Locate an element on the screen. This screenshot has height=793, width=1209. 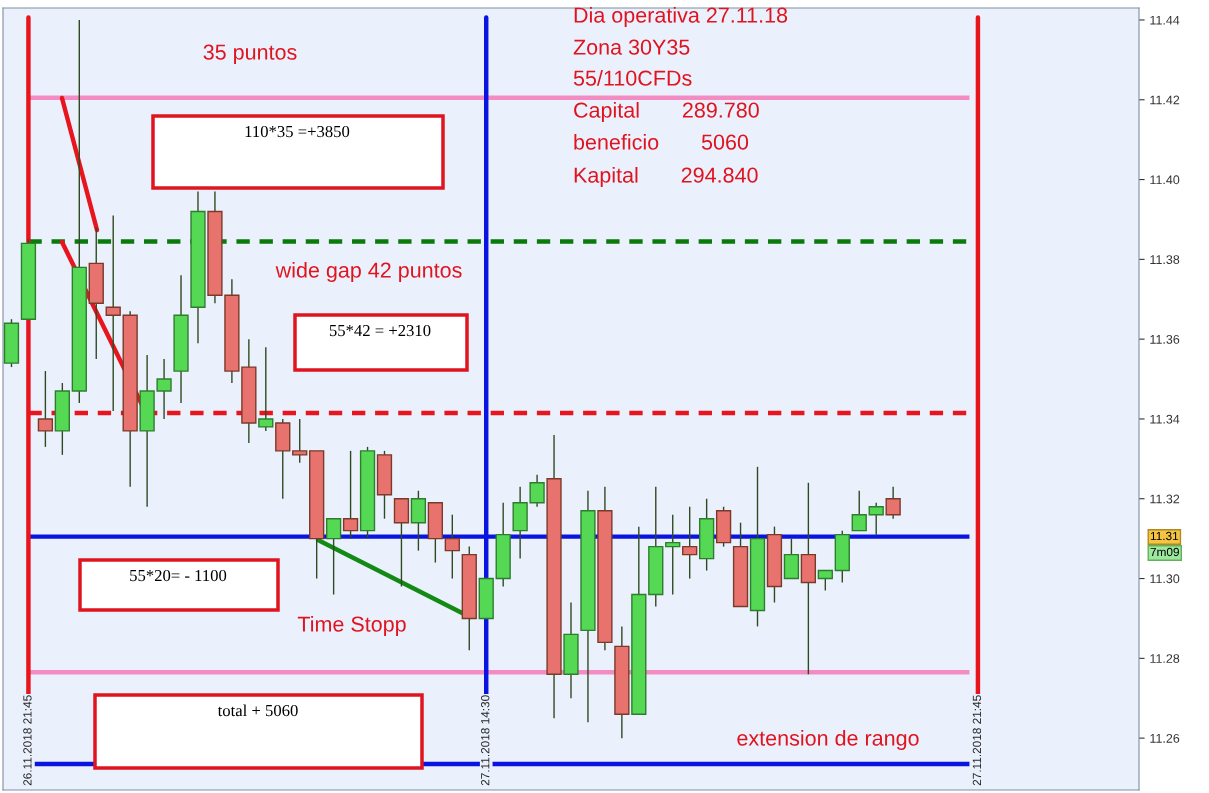
annotation: 110*35 =+3850 is located at coordinates (297, 131).